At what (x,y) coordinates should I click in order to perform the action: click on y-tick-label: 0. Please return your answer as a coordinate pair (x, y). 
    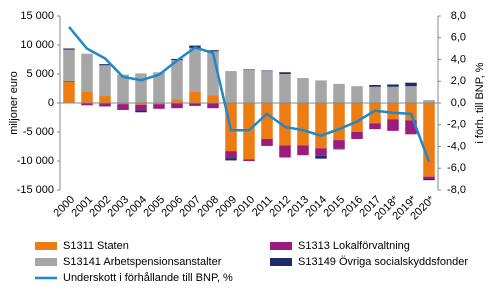
    Looking at the image, I should click on (51, 103).